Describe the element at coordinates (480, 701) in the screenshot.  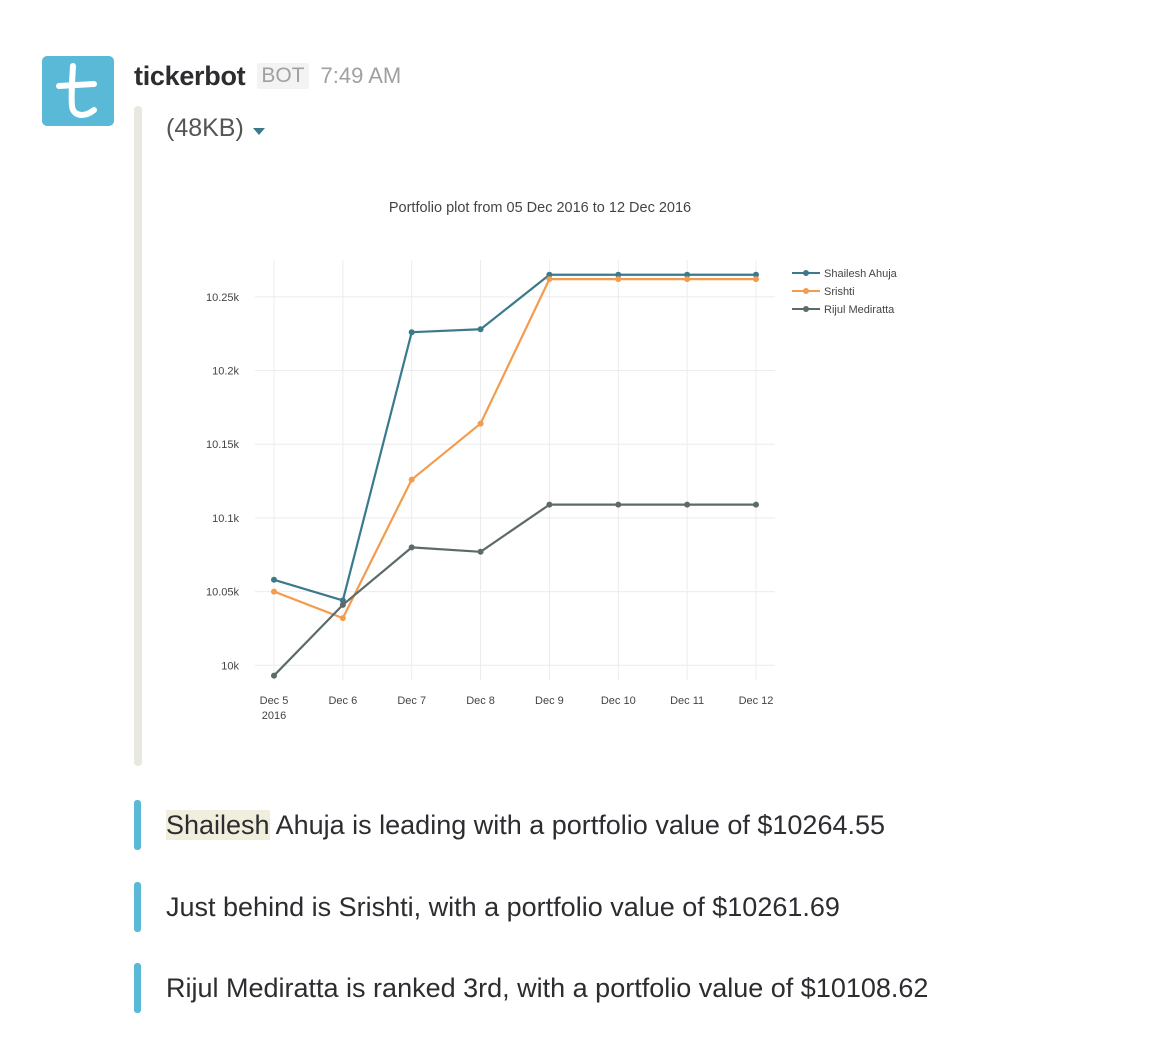
I see `x-tick-label: Dec 8` at that location.